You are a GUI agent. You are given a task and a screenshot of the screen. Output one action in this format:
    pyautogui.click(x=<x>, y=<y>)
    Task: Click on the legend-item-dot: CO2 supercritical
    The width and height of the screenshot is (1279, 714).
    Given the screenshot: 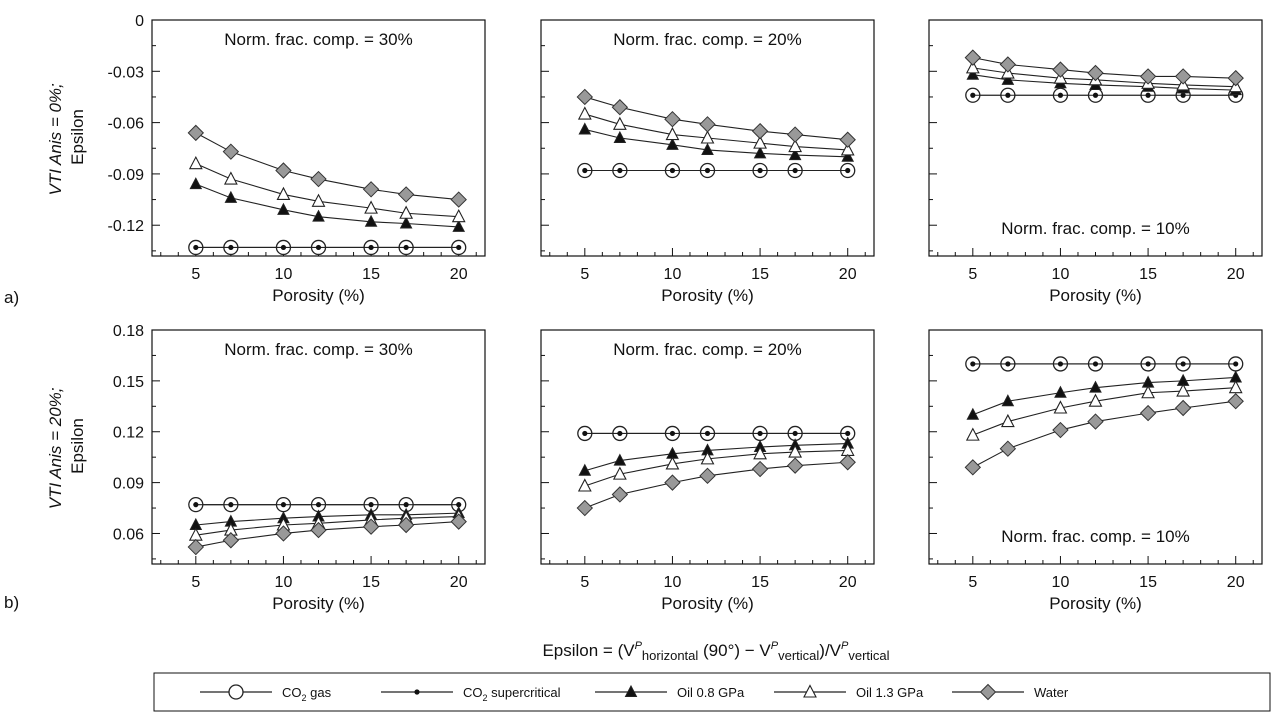 What is the action you would take?
    pyautogui.click(x=471, y=694)
    